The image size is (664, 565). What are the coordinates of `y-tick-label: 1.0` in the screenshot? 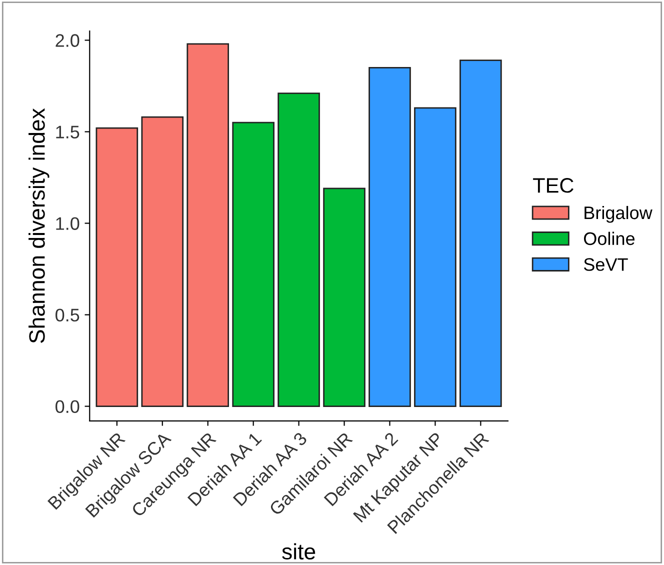 It's located at (68, 223).